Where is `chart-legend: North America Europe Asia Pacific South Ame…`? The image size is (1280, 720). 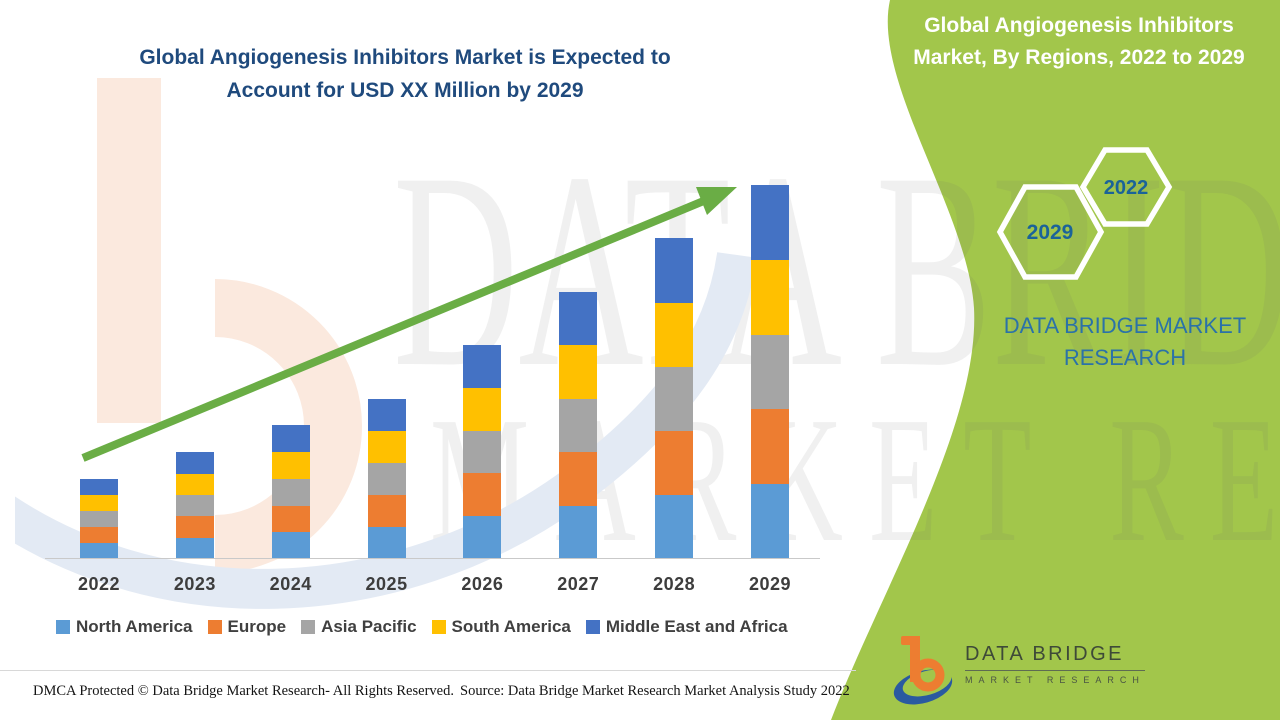
chart-legend: North America Europe Asia Pacific South Ame… is located at coordinates (451, 627).